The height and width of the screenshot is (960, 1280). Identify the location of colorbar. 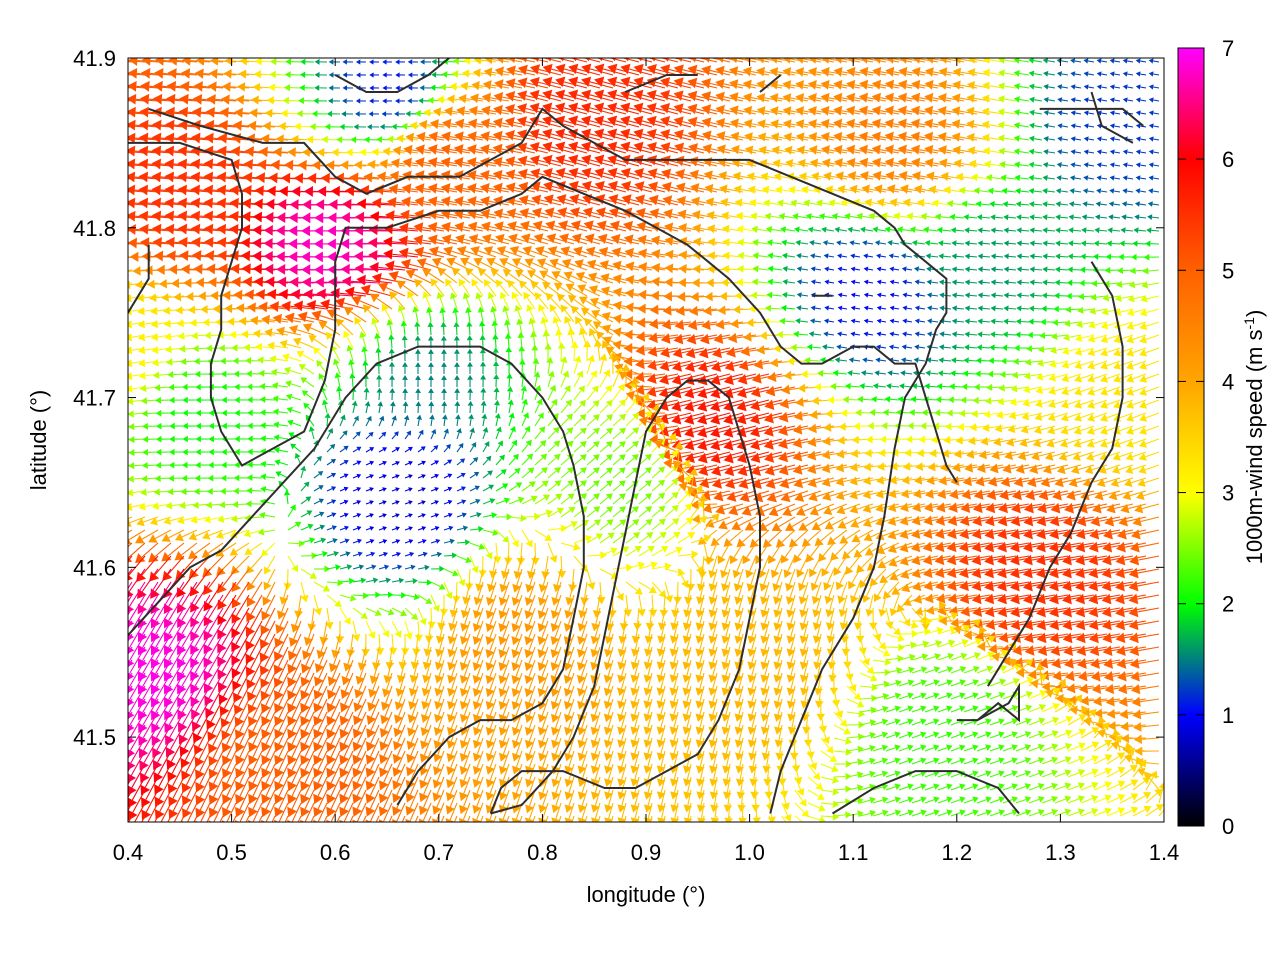
(1191, 437).